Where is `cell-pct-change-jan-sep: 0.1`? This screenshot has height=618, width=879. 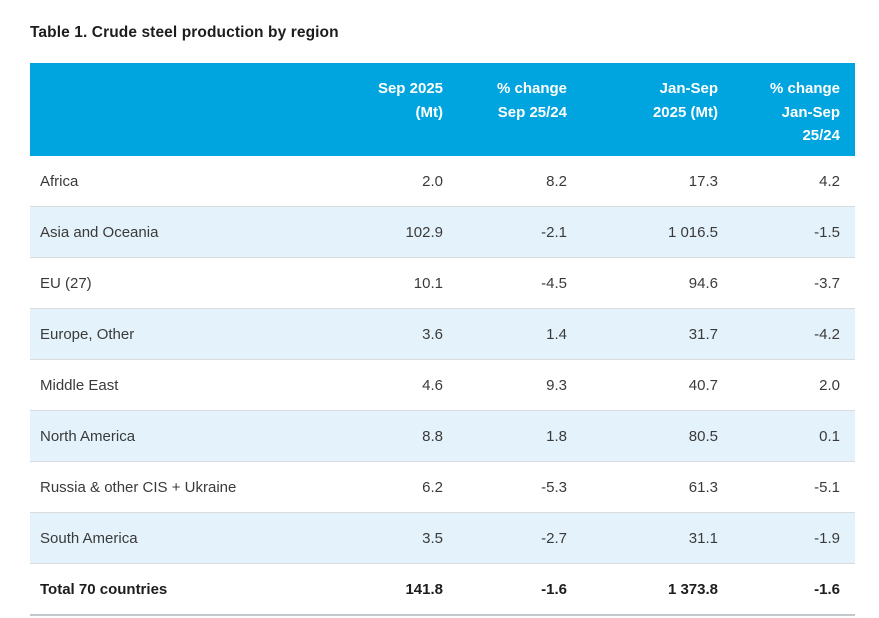 cell-pct-change-jan-sep: 0.1 is located at coordinates (794, 436).